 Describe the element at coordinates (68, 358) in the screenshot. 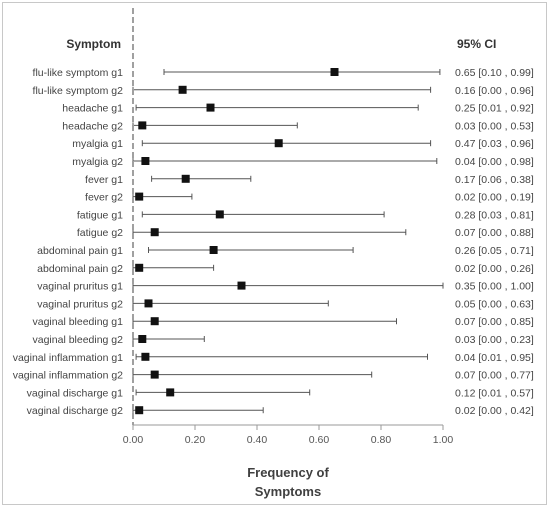

I see `row-label: vaginal inflammation g1` at that location.